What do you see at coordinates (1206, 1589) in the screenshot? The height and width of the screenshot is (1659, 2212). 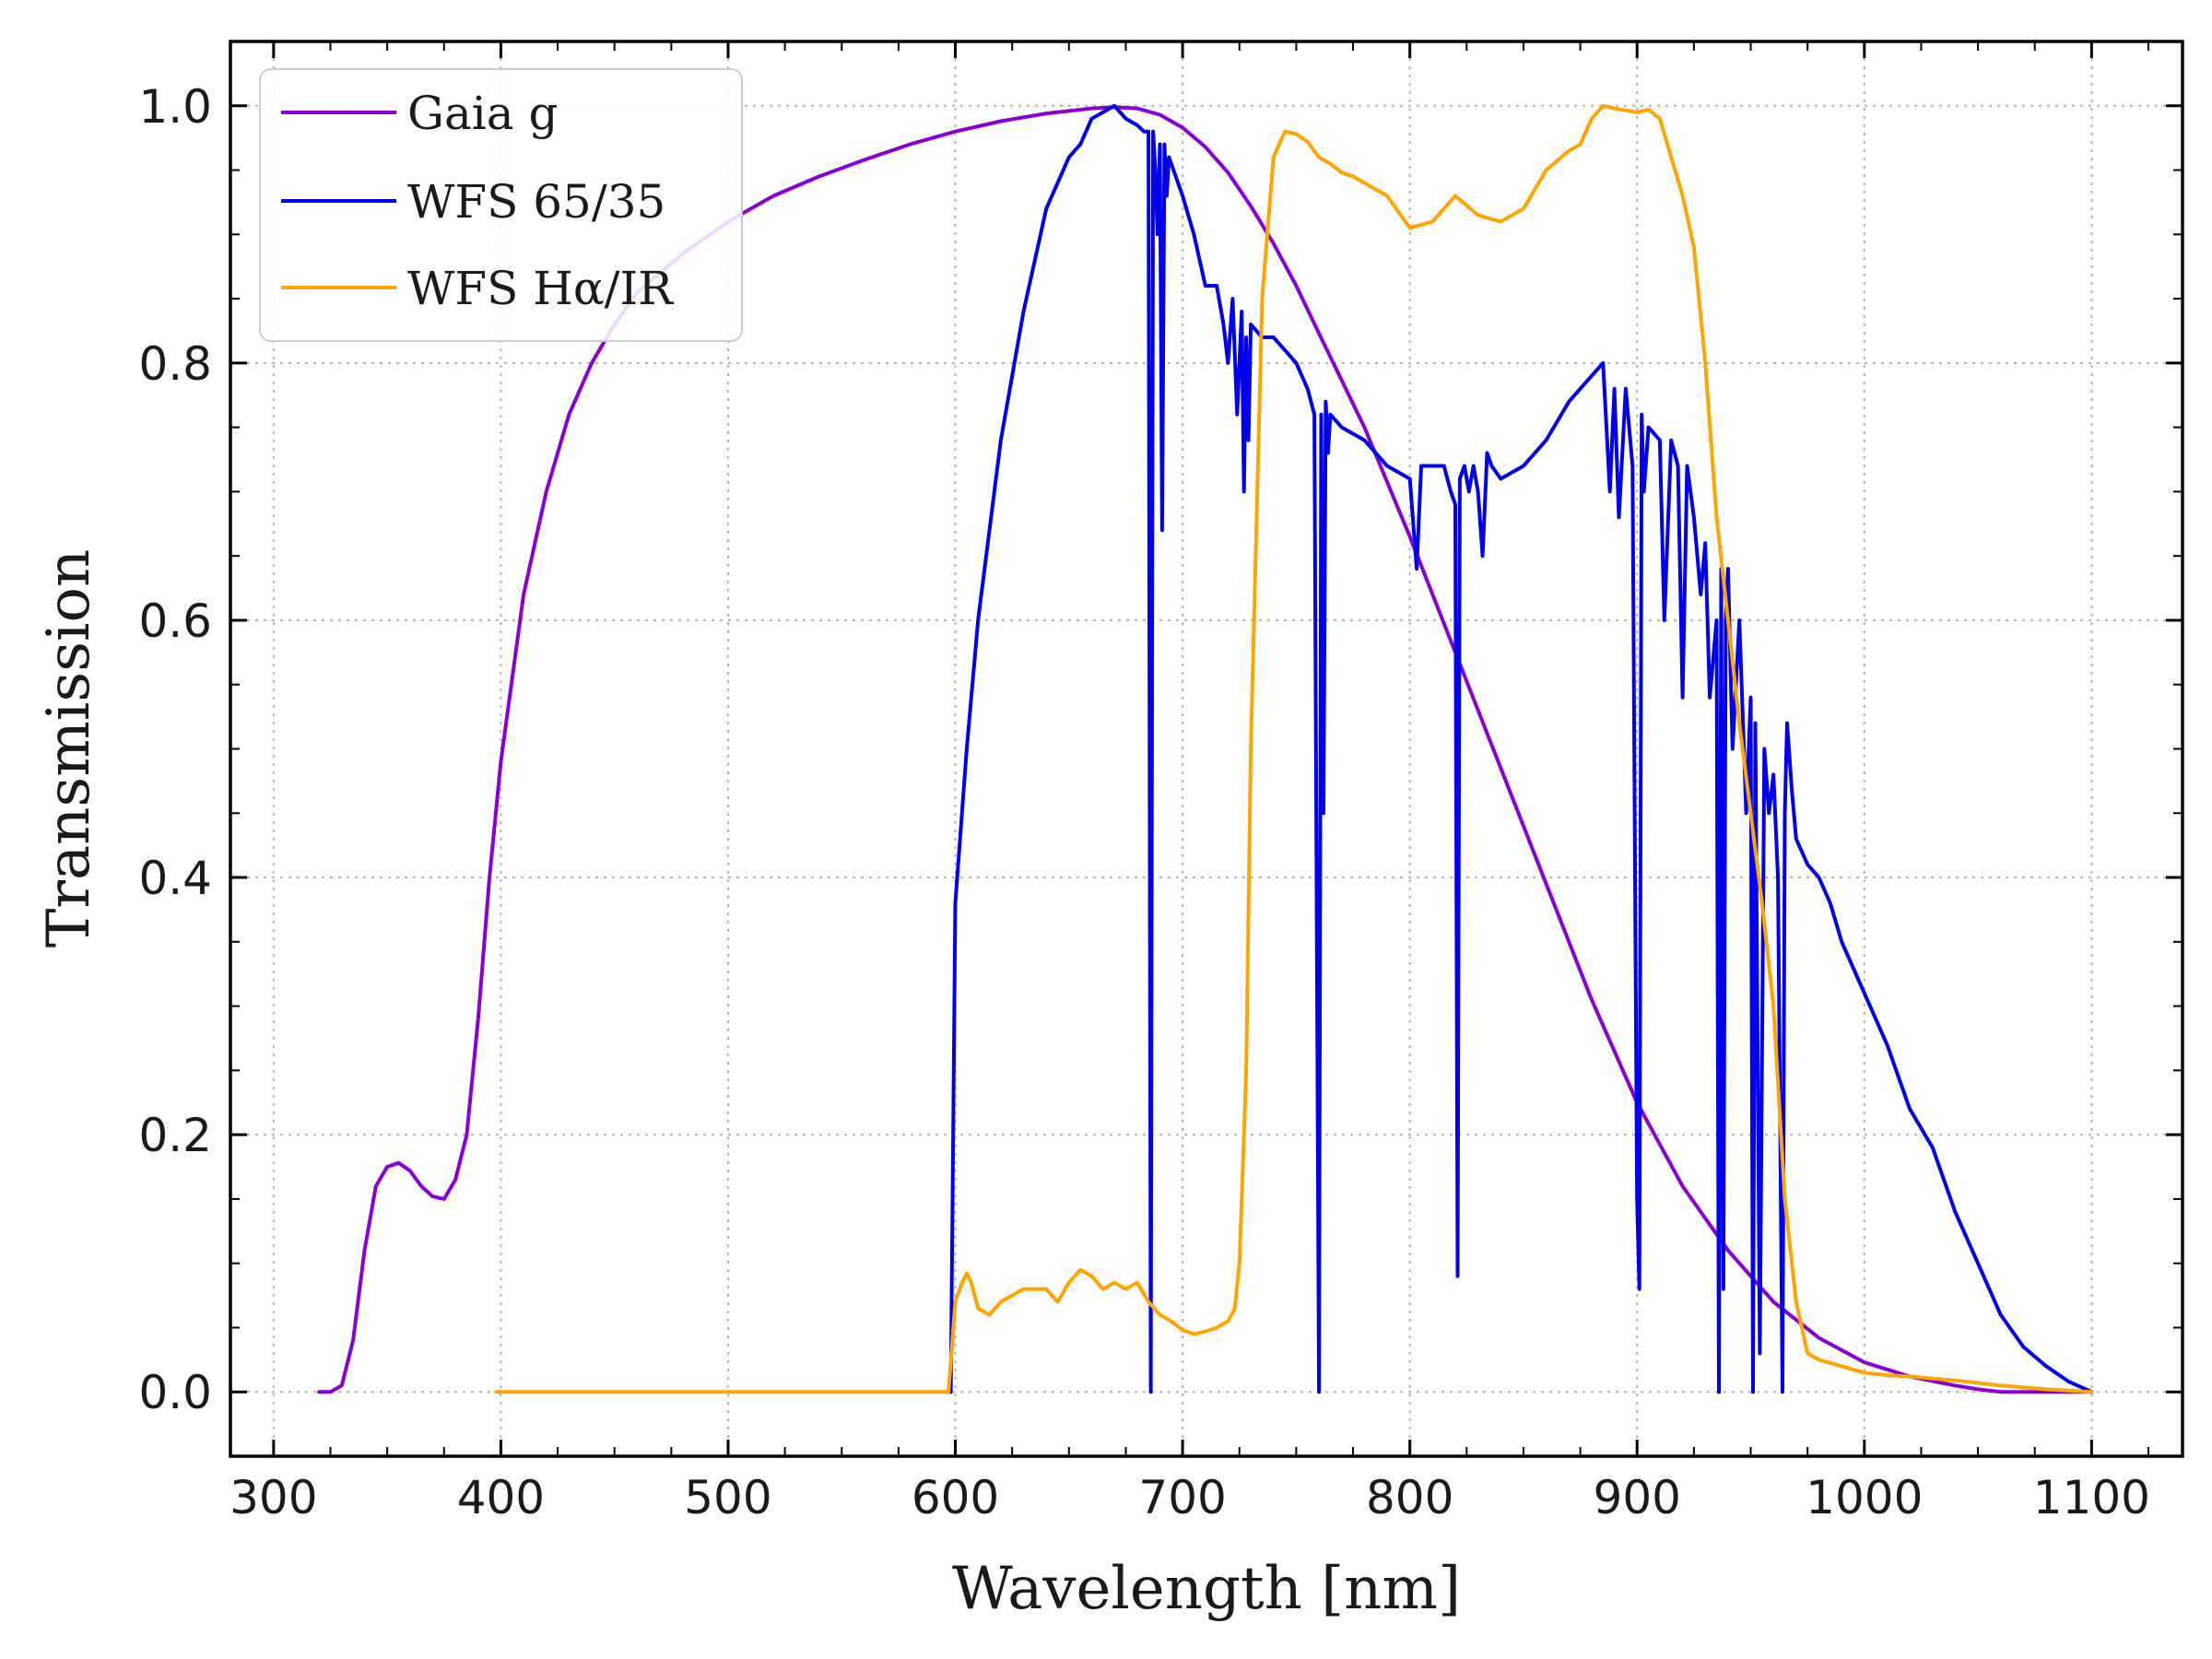 I see `x-axis-title: Wavelength [nm]` at bounding box center [1206, 1589].